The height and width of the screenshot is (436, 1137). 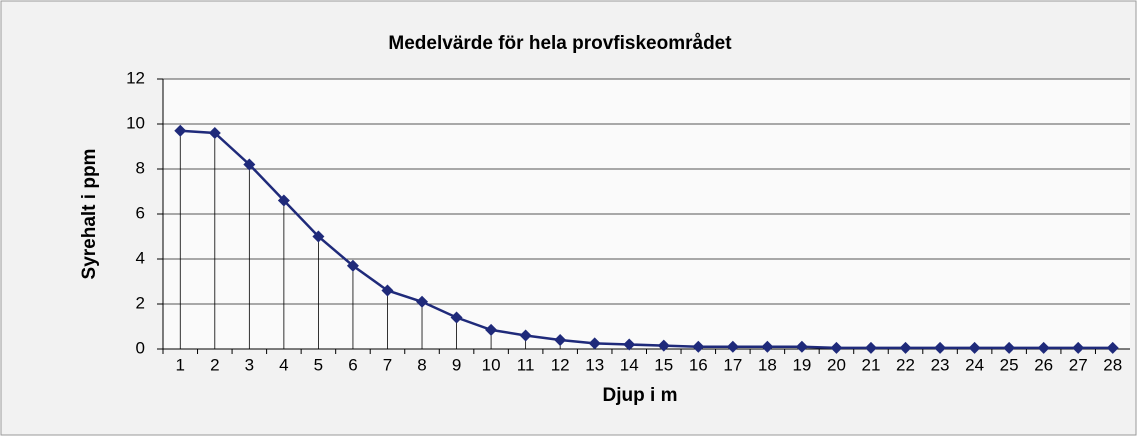 What do you see at coordinates (974, 364) in the screenshot?
I see `x-tick-label: 24` at bounding box center [974, 364].